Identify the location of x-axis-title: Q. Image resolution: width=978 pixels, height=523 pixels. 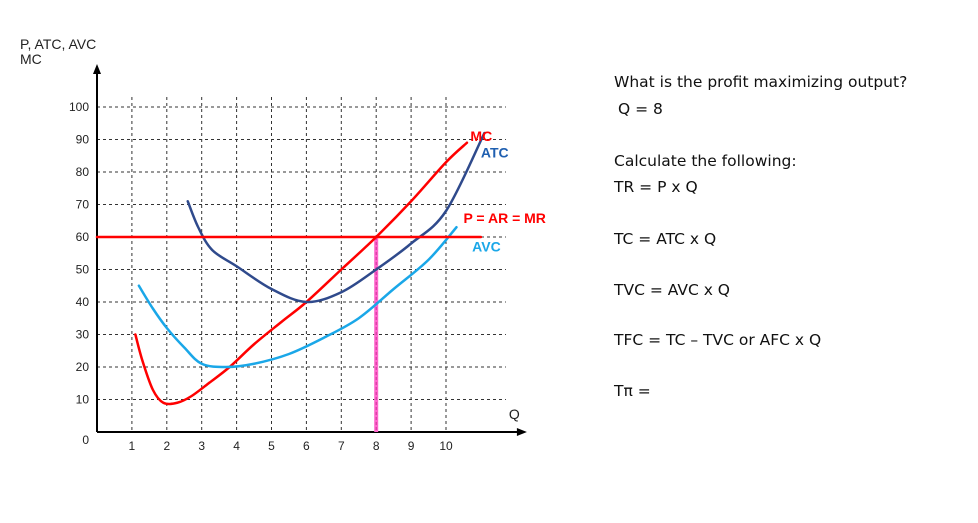
(514, 414).